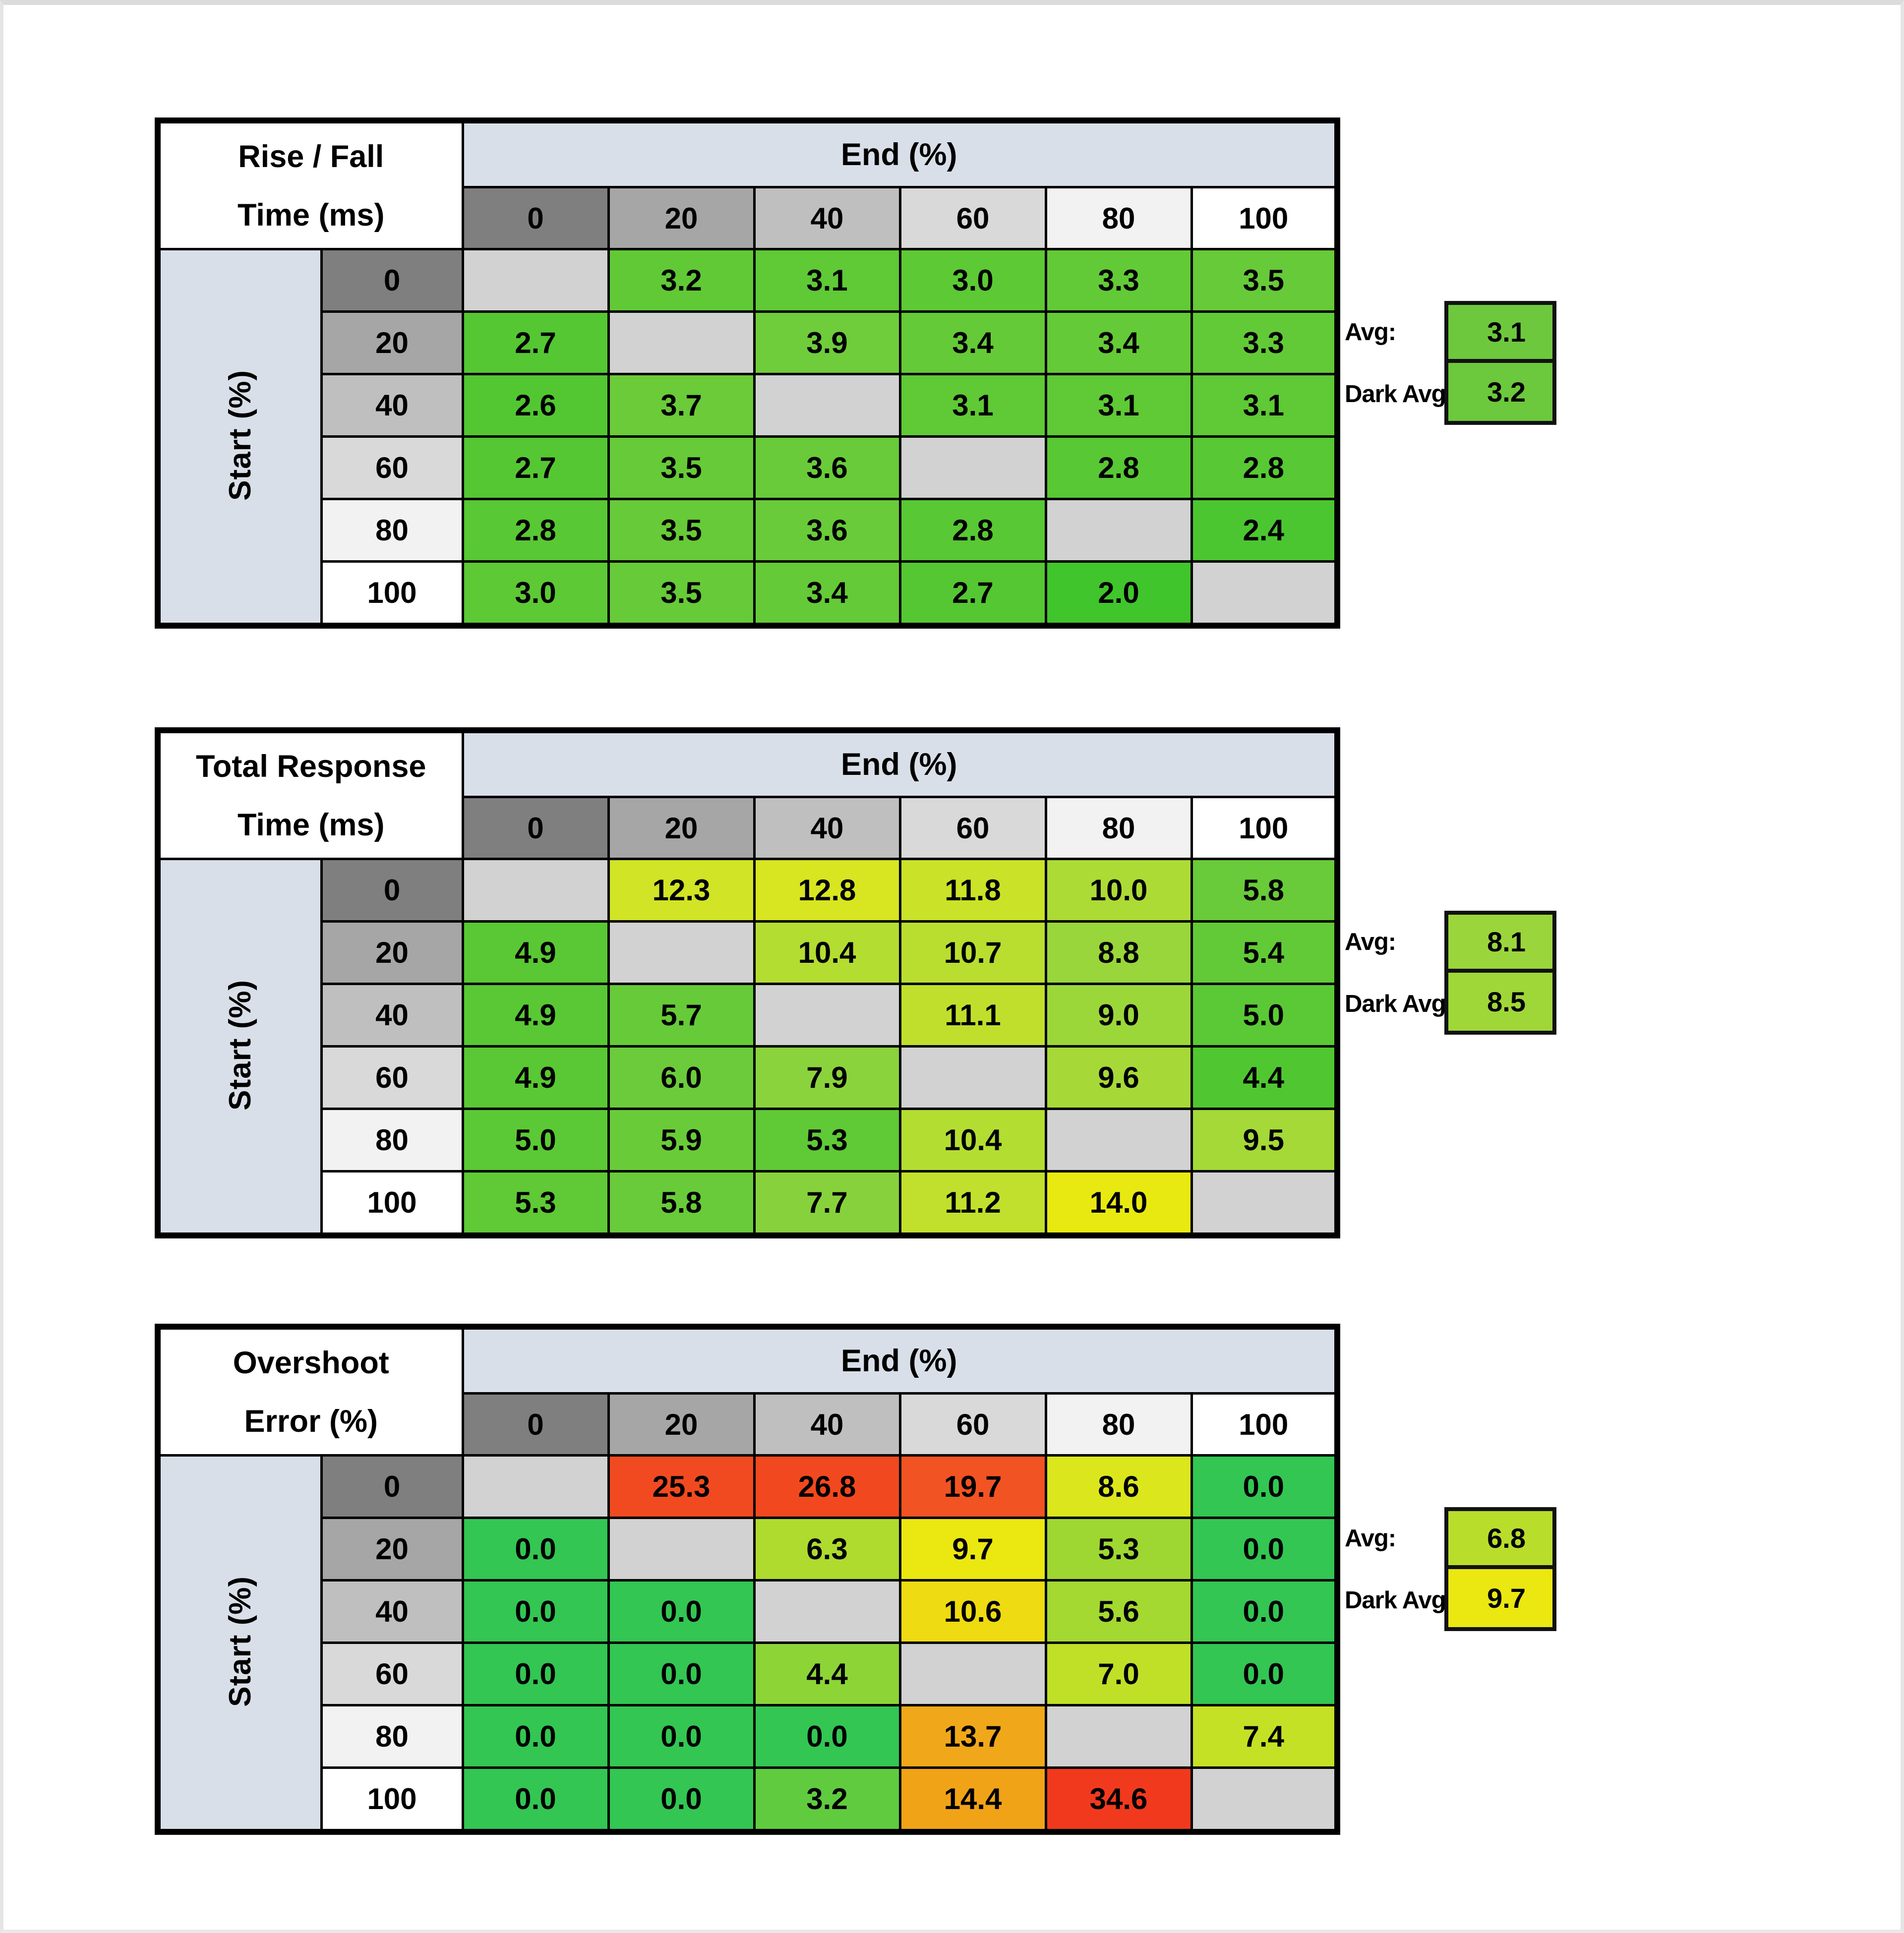  Describe the element at coordinates (310, 1391) in the screenshot. I see `overshoot-error-title: Overshoot Error (%)` at that location.